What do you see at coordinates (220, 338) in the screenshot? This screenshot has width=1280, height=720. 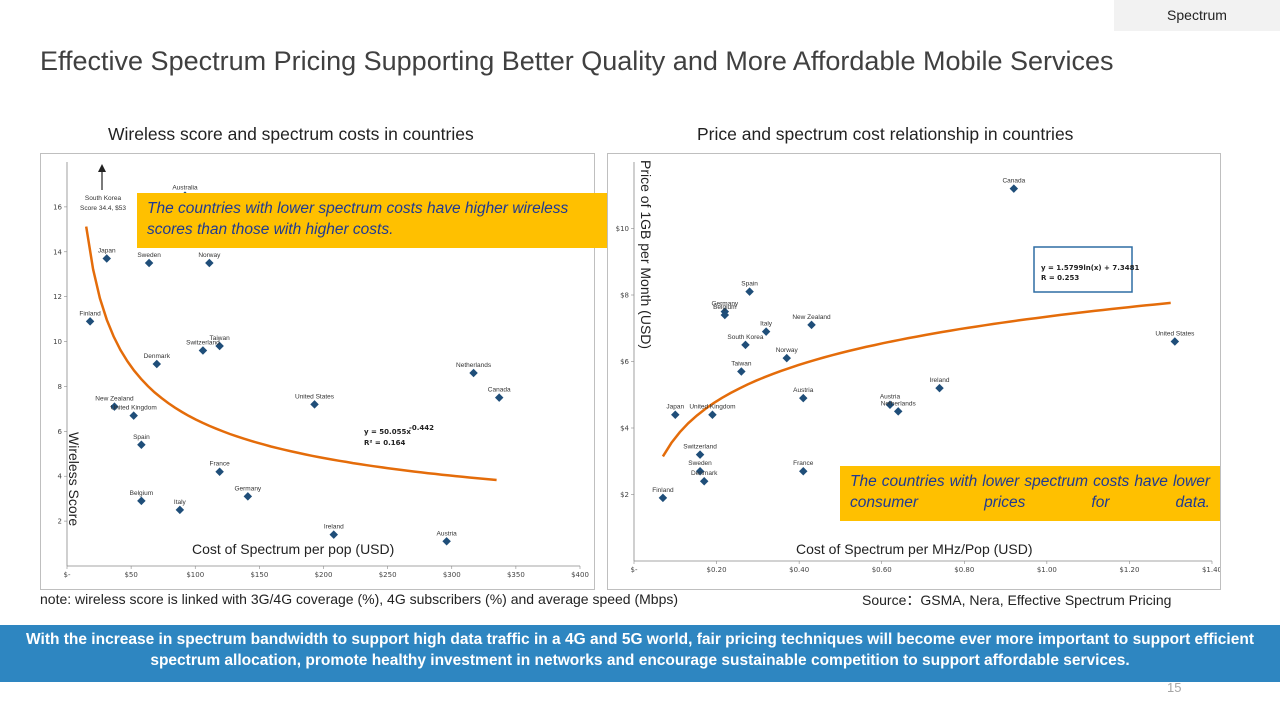 I see `left-point-label: Taiwan` at bounding box center [220, 338].